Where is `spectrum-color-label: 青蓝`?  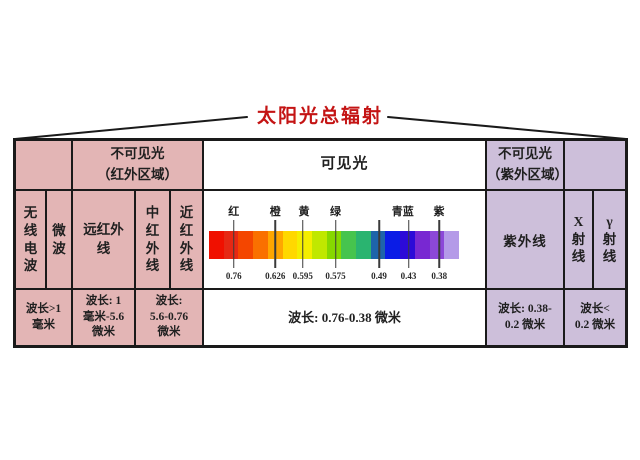
spectrum-color-label: 青蓝 is located at coordinates (402, 212).